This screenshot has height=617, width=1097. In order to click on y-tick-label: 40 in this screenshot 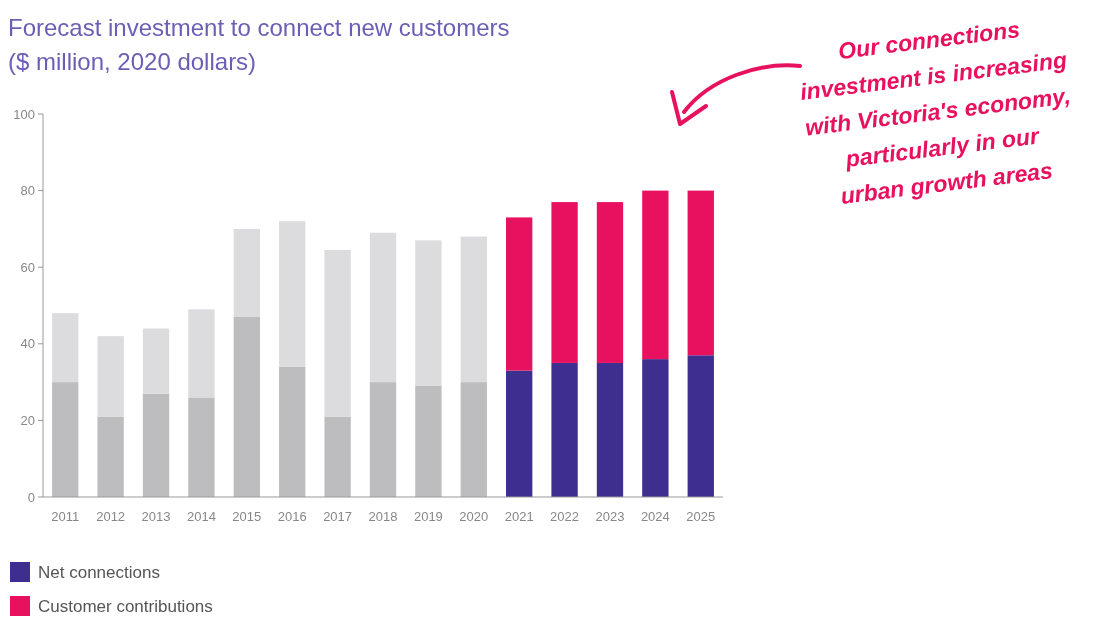, I will do `click(27, 344)`.